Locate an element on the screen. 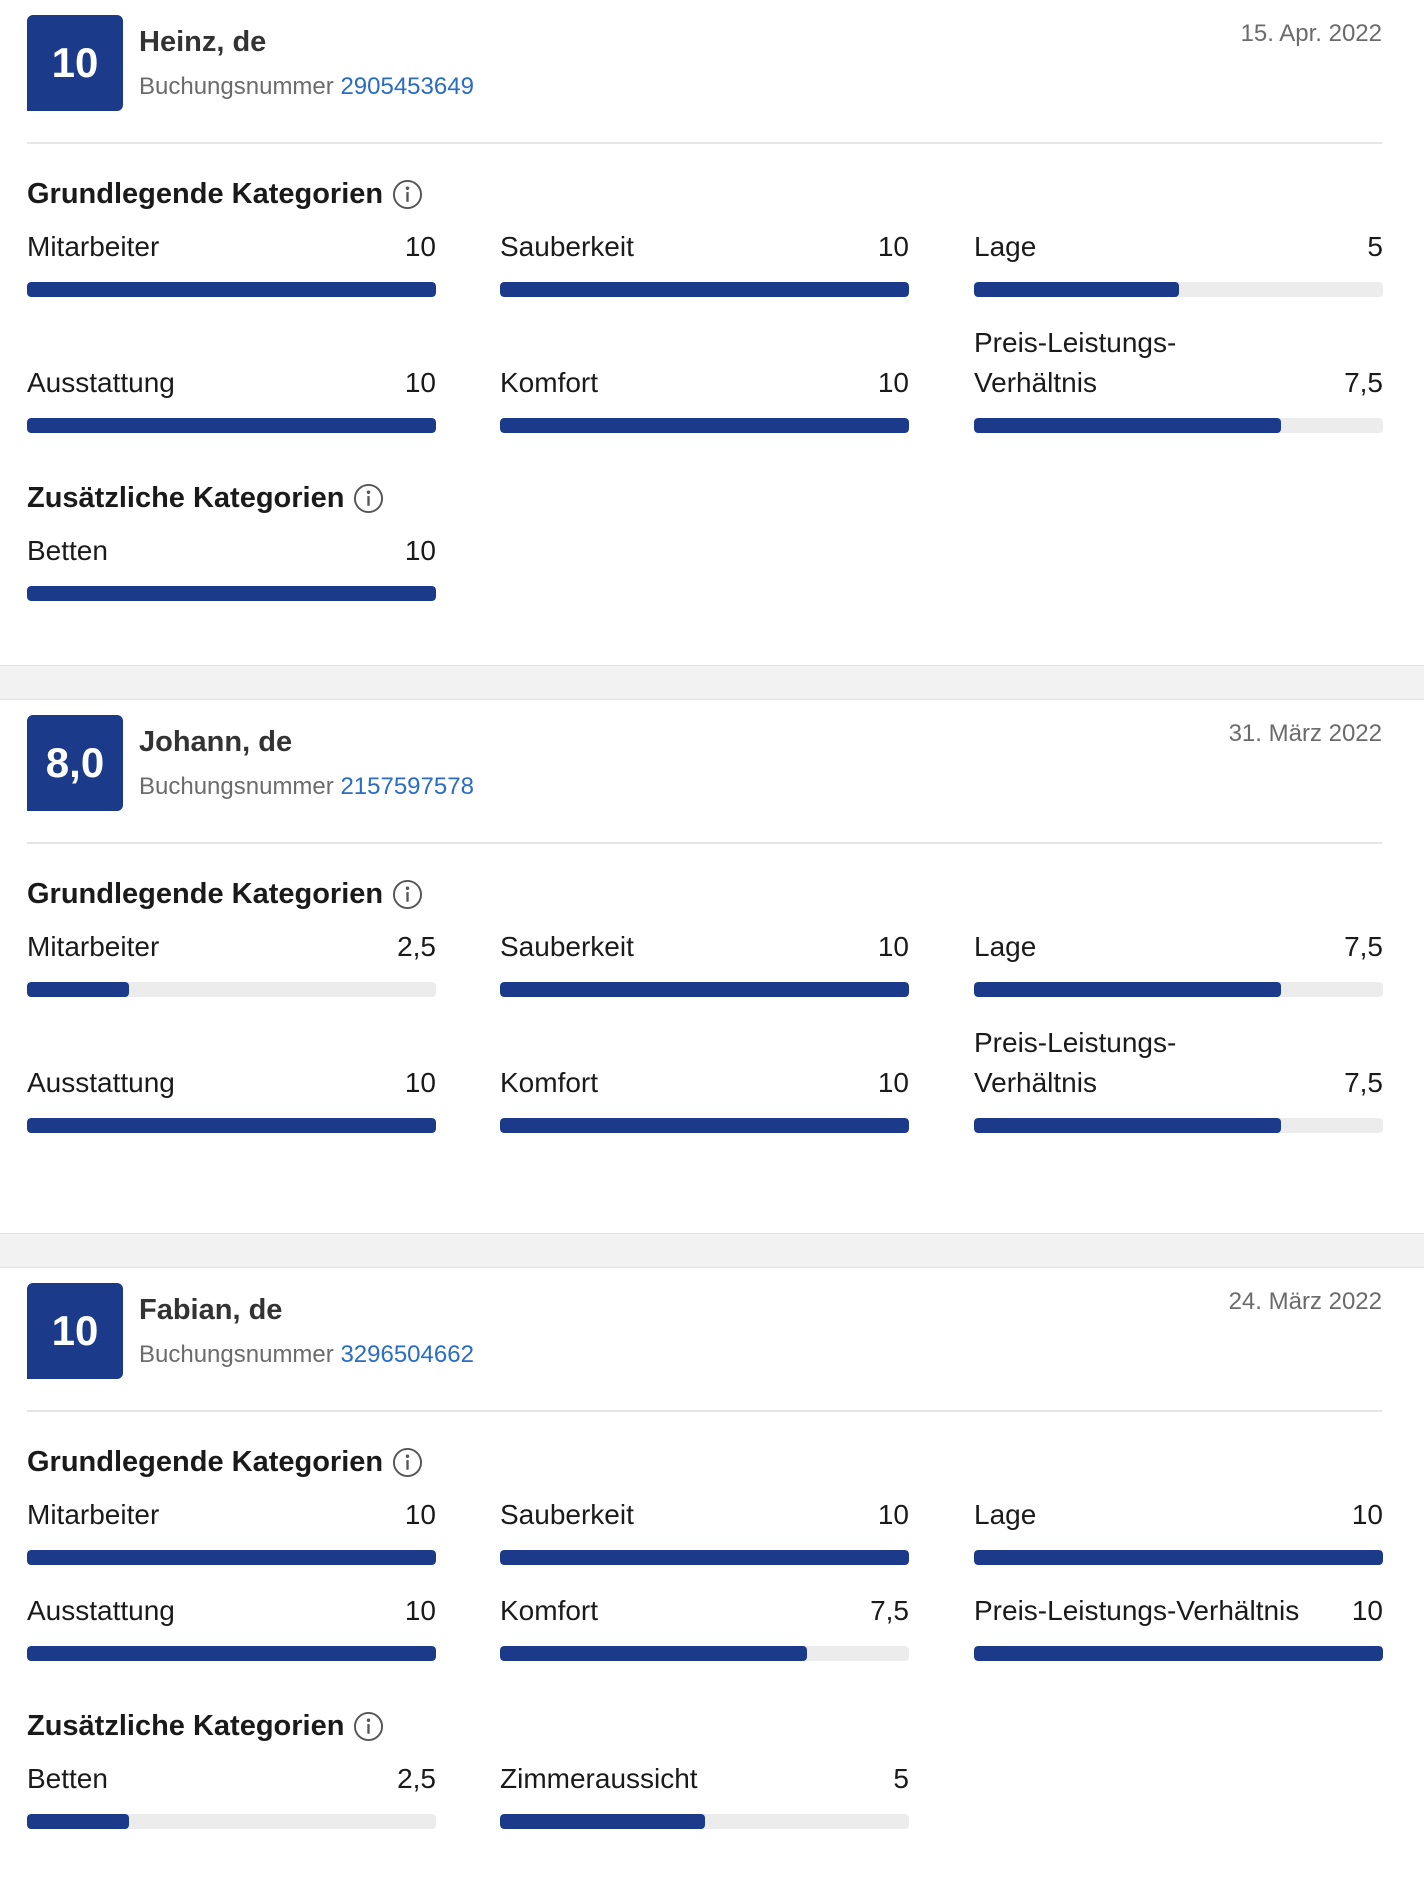  reviewer-name: Heinz, de is located at coordinates (203, 42).